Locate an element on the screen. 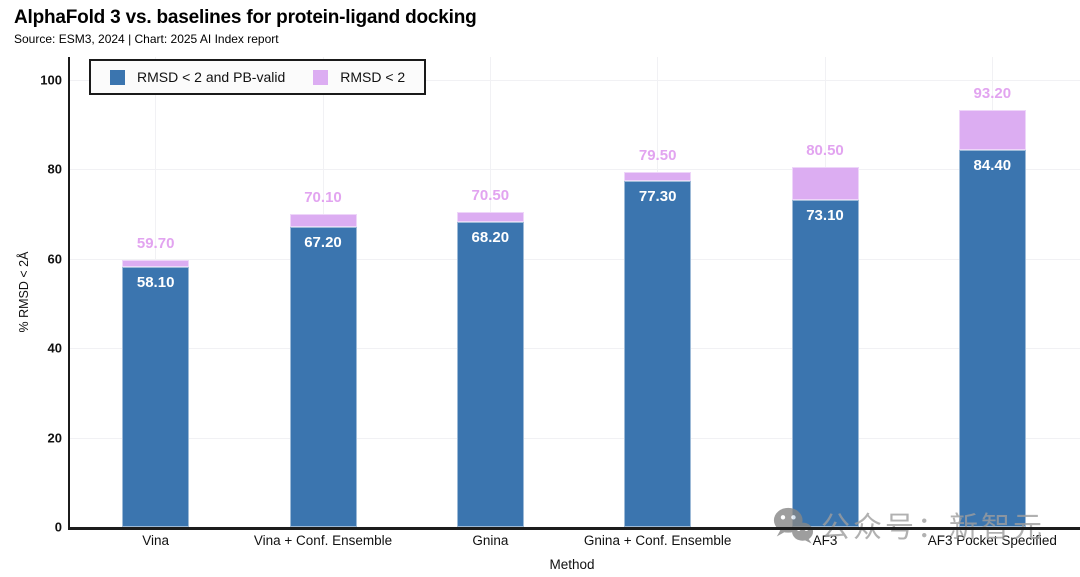 Image resolution: width=1080 pixels, height=577 pixels. y-tick-label: 100 is located at coordinates (51, 80).